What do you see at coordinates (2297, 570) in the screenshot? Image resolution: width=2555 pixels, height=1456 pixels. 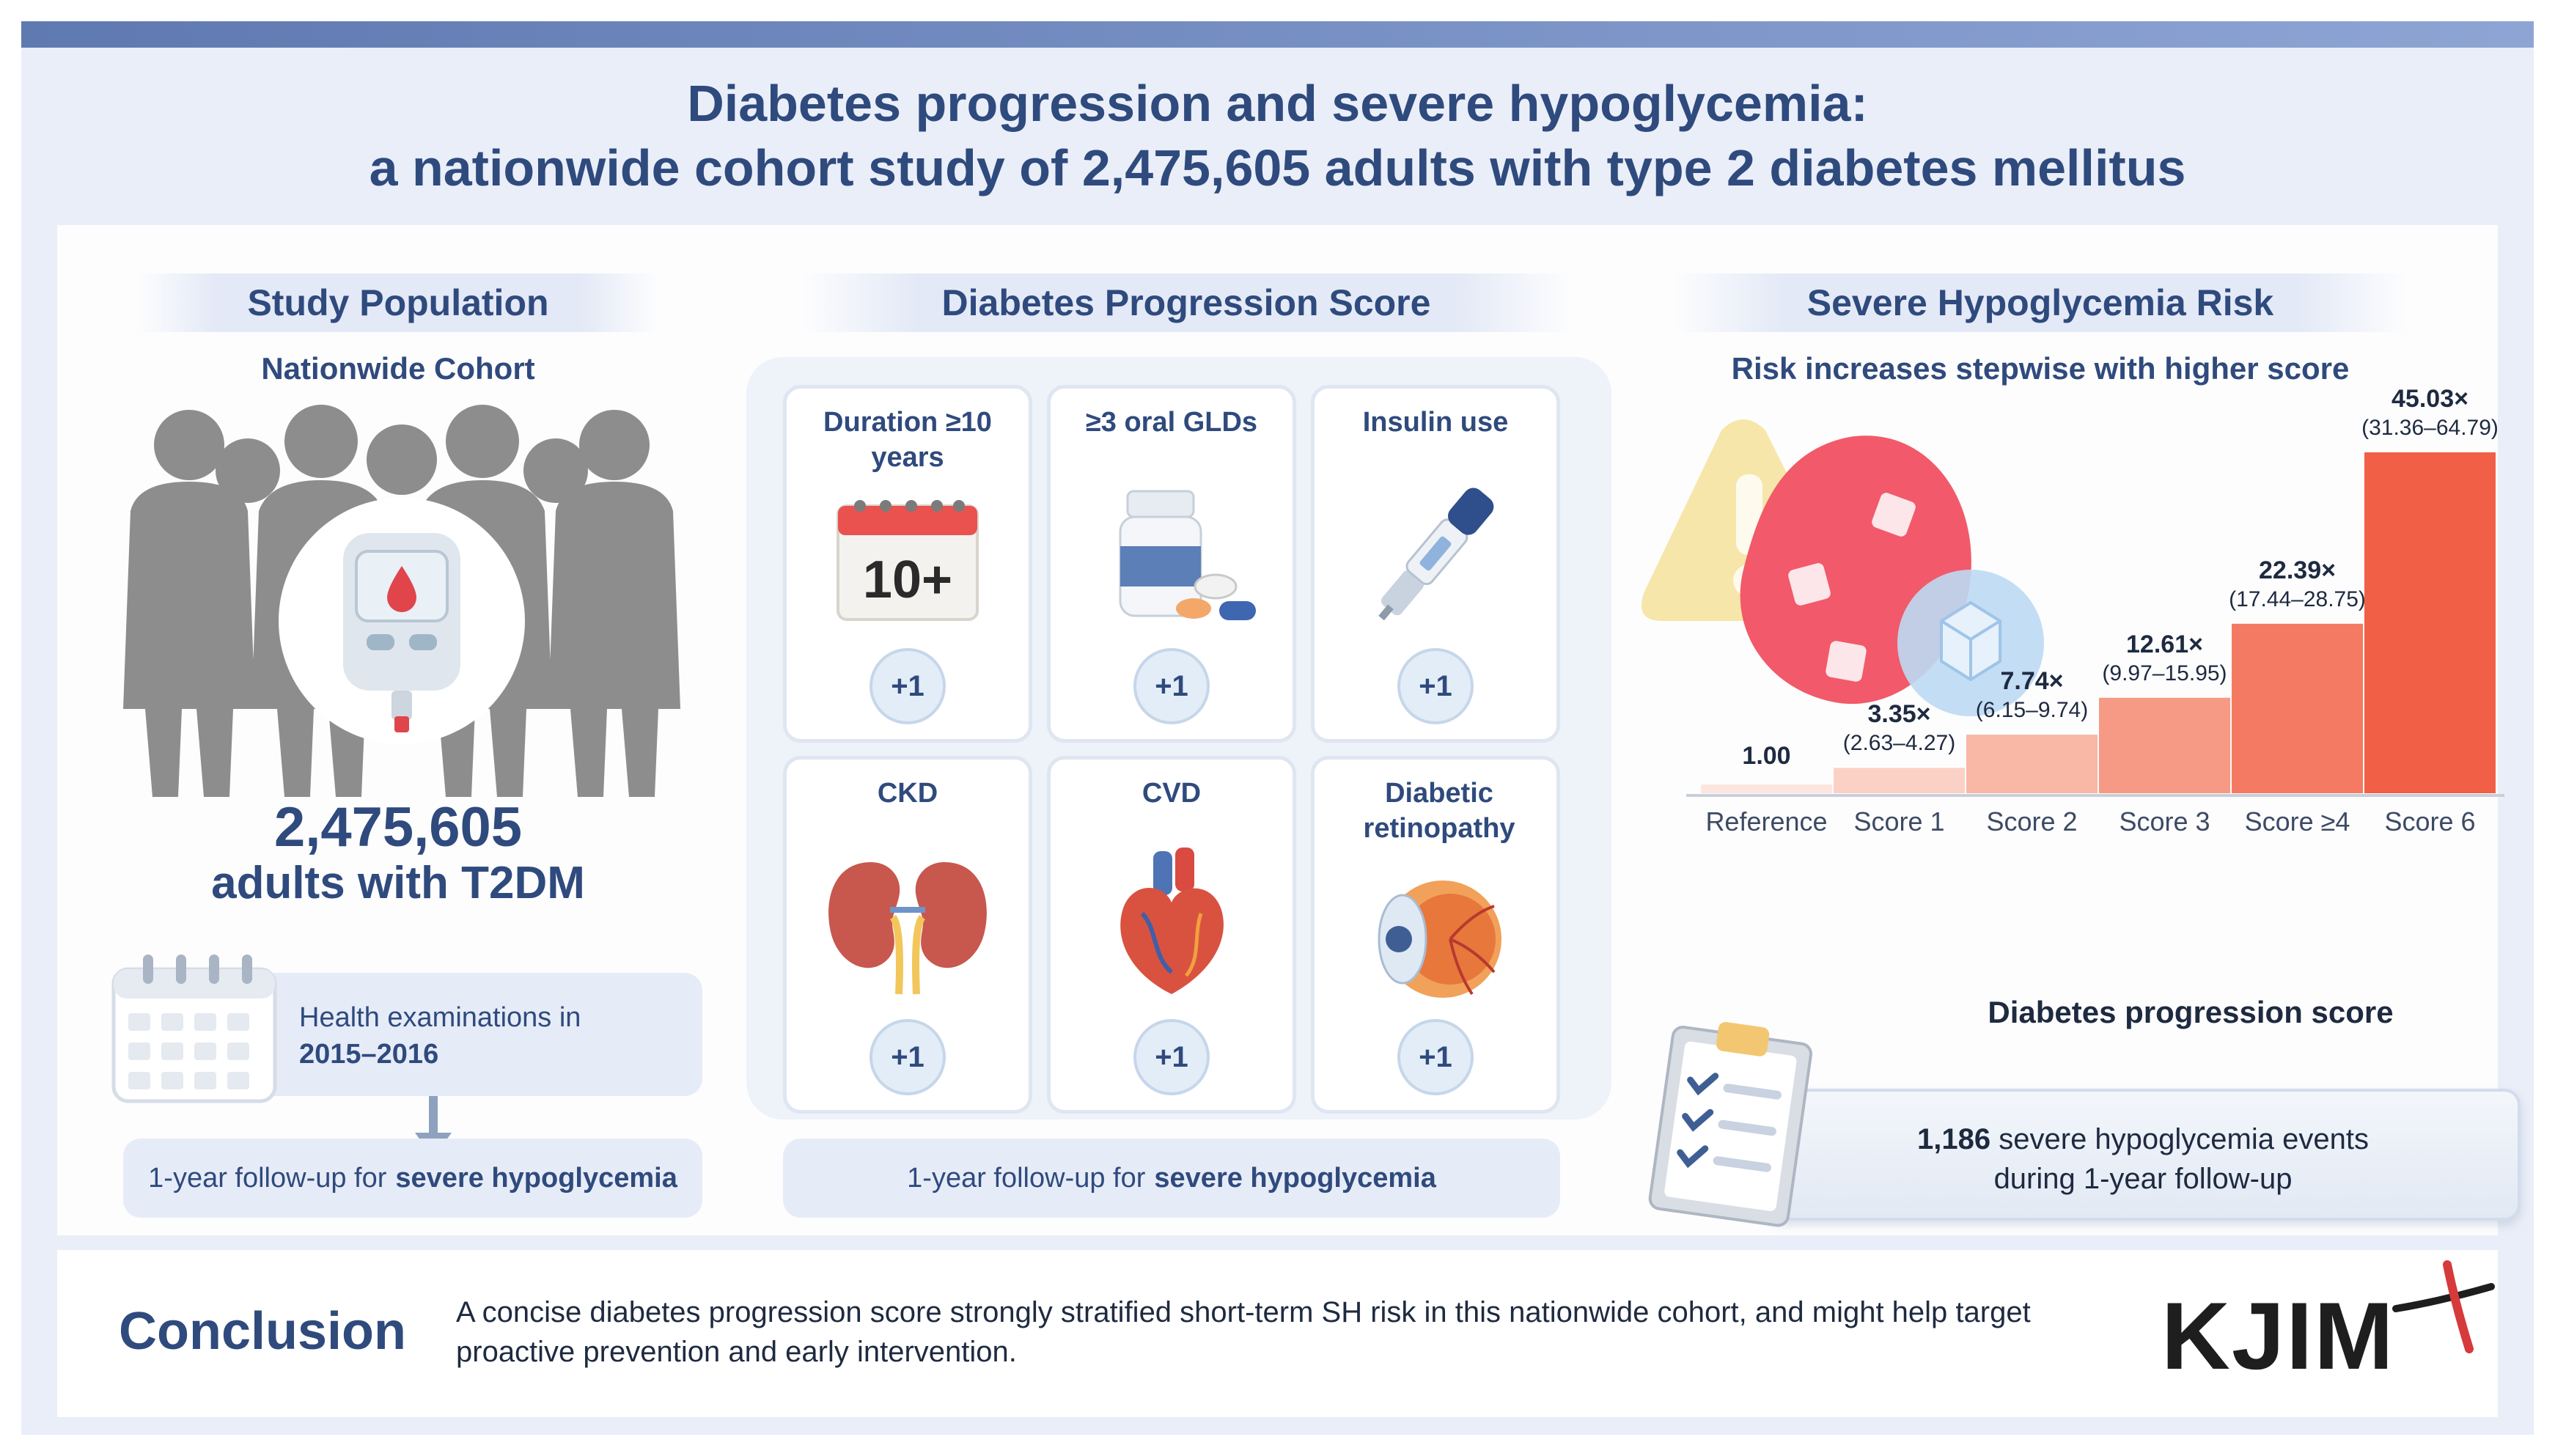 I see `risk-bar-value-4: 22.39×` at bounding box center [2297, 570].